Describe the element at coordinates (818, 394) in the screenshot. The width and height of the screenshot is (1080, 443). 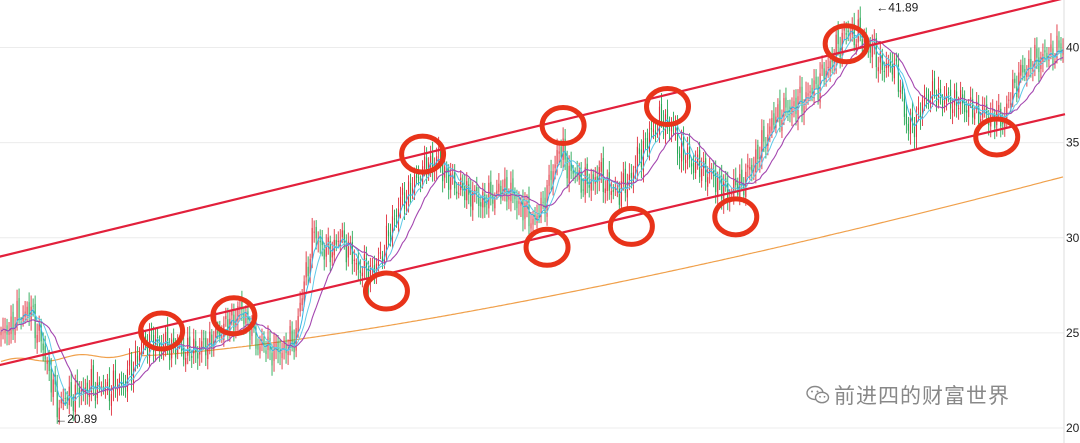
I see `wechat-icon` at that location.